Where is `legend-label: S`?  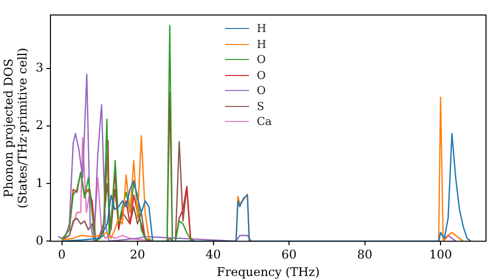
legend-label: S is located at coordinates (260, 106).